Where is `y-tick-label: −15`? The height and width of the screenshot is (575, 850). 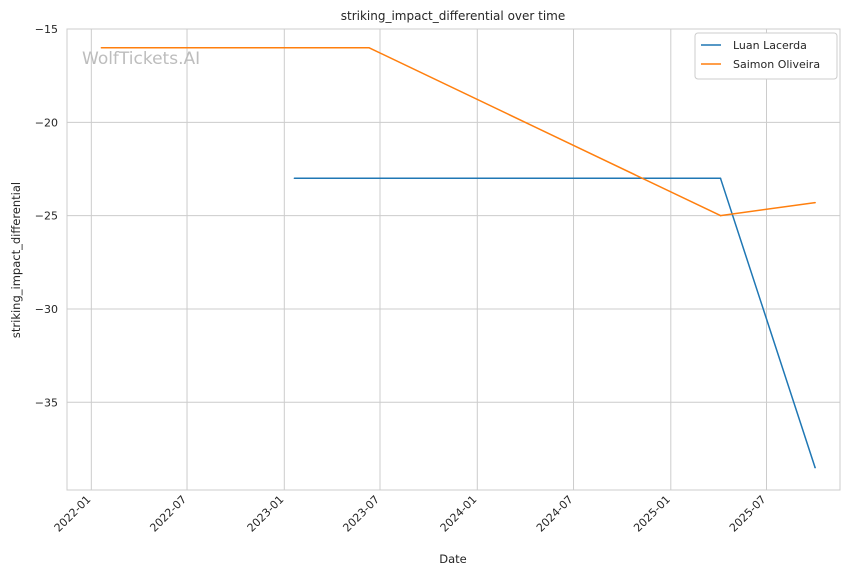 y-tick-label: −15 is located at coordinates (46, 29).